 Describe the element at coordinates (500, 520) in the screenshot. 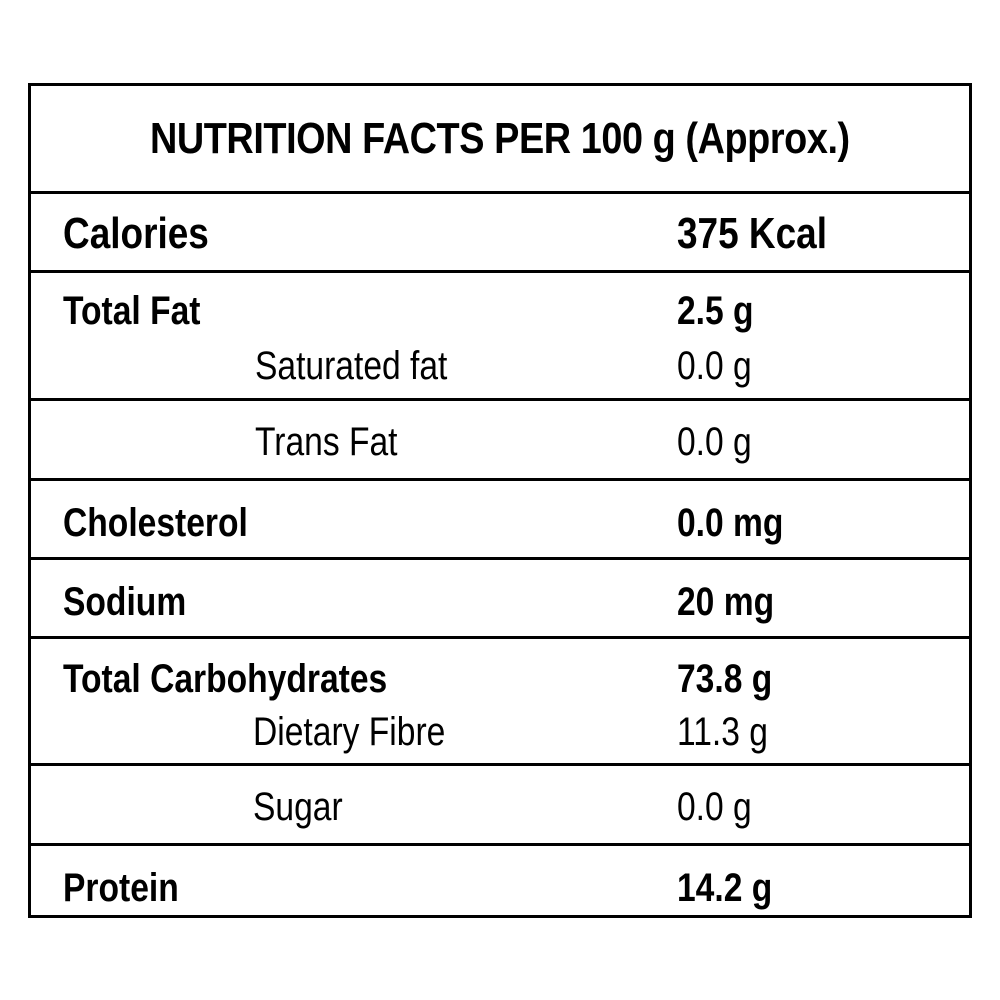

I see `row-cholesterol: Cholesterol 0.0 mg` at that location.